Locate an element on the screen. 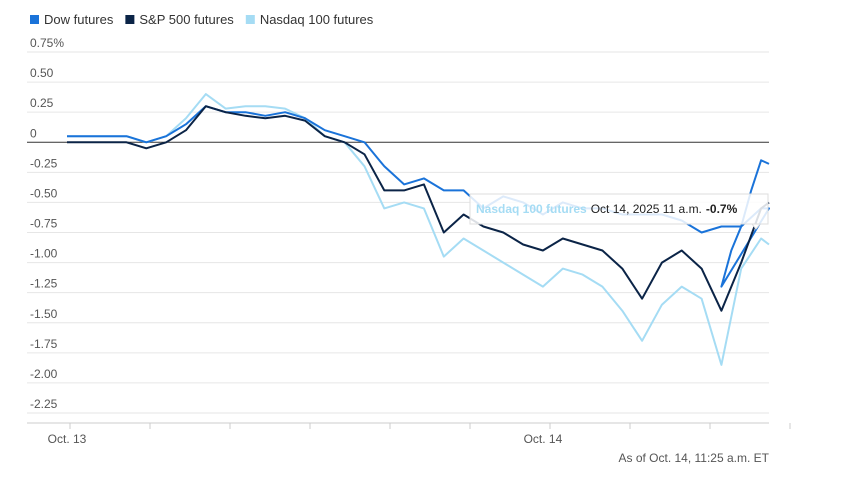 This screenshot has width=842, height=492. tooltip-time: Oct 14, 2025 11 a.m. is located at coordinates (646, 209).